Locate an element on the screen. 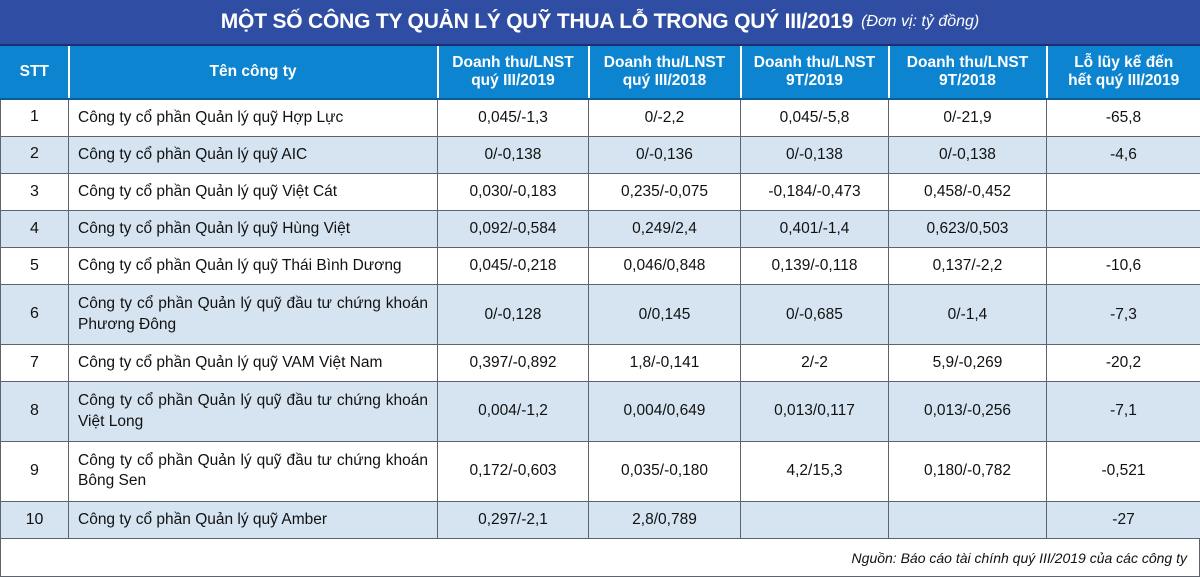 The width and height of the screenshot is (1200, 577). column-header-m4: Doanh thu/LNST 9T/2018 is located at coordinates (967, 72).